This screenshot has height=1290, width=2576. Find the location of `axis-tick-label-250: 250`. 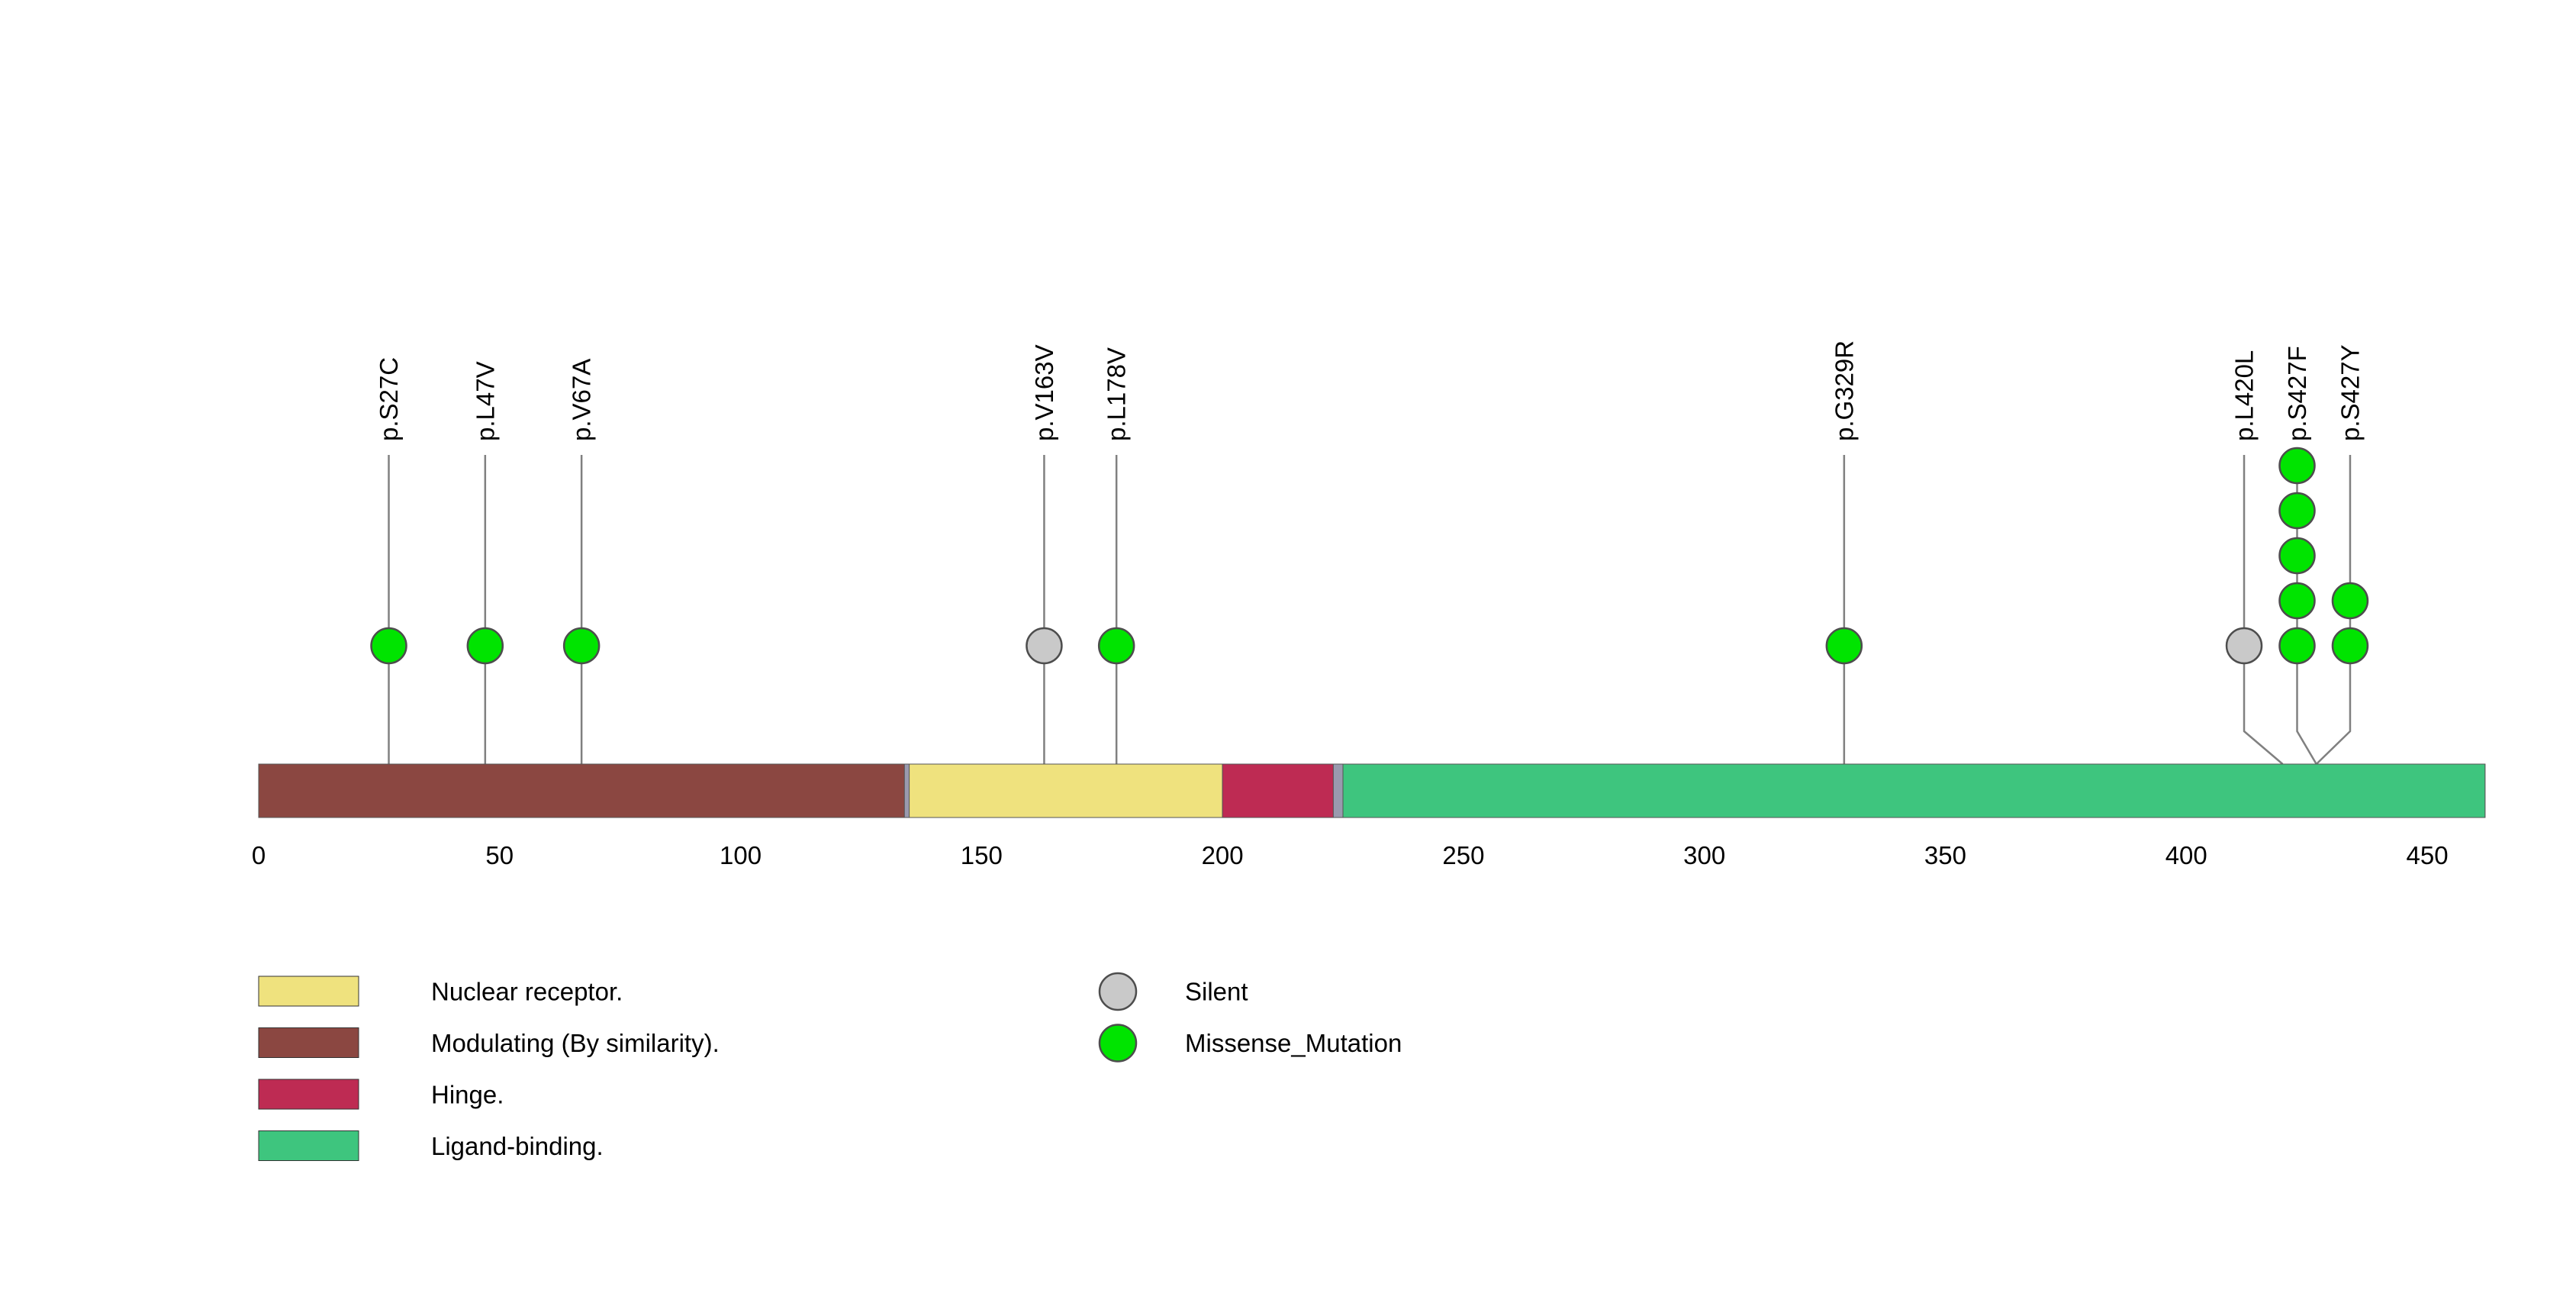

axis-tick-label-250: 250 is located at coordinates (1463, 855).